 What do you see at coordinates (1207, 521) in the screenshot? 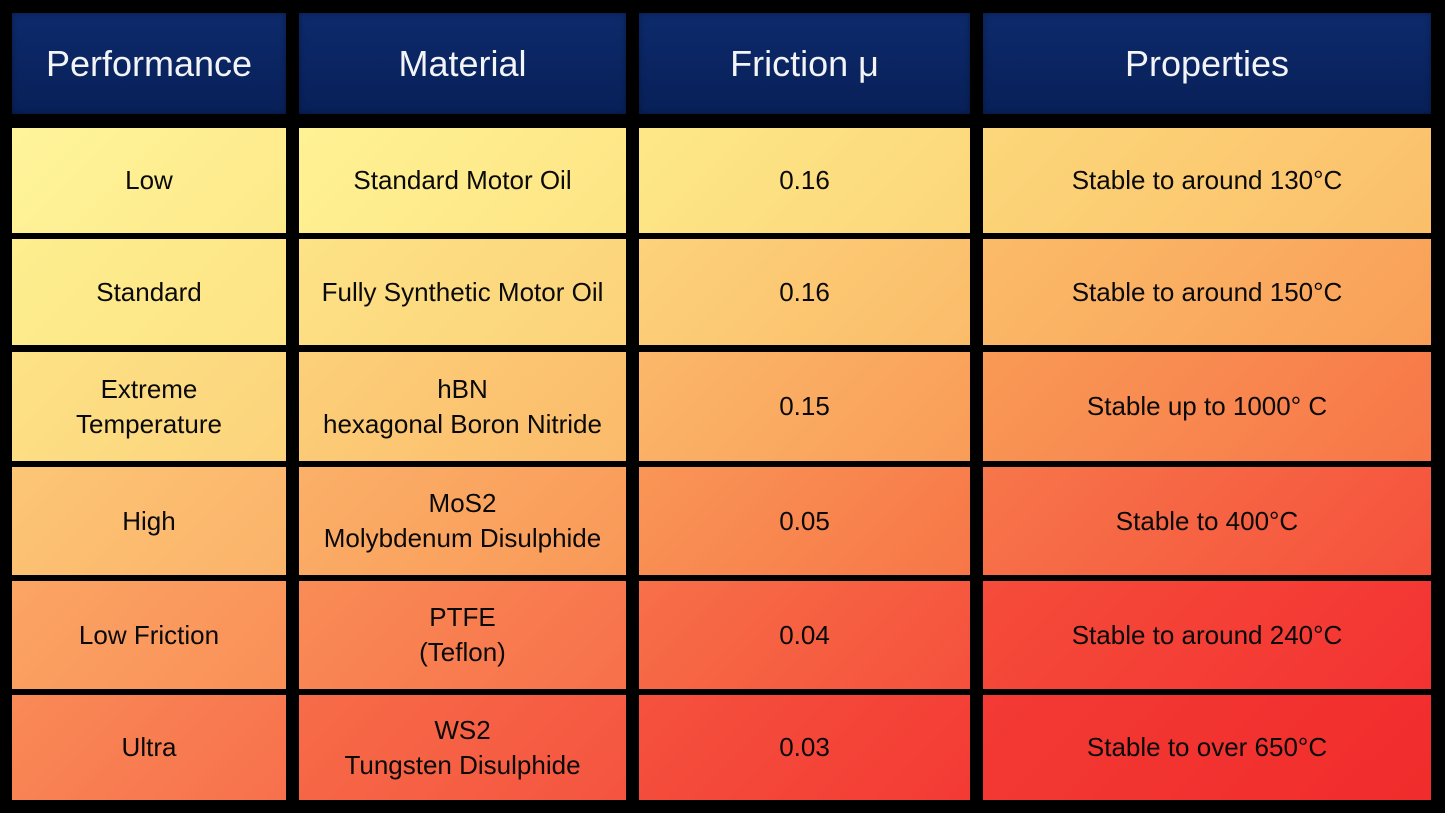
I see `cell-properties: Stable to 400°C` at bounding box center [1207, 521].